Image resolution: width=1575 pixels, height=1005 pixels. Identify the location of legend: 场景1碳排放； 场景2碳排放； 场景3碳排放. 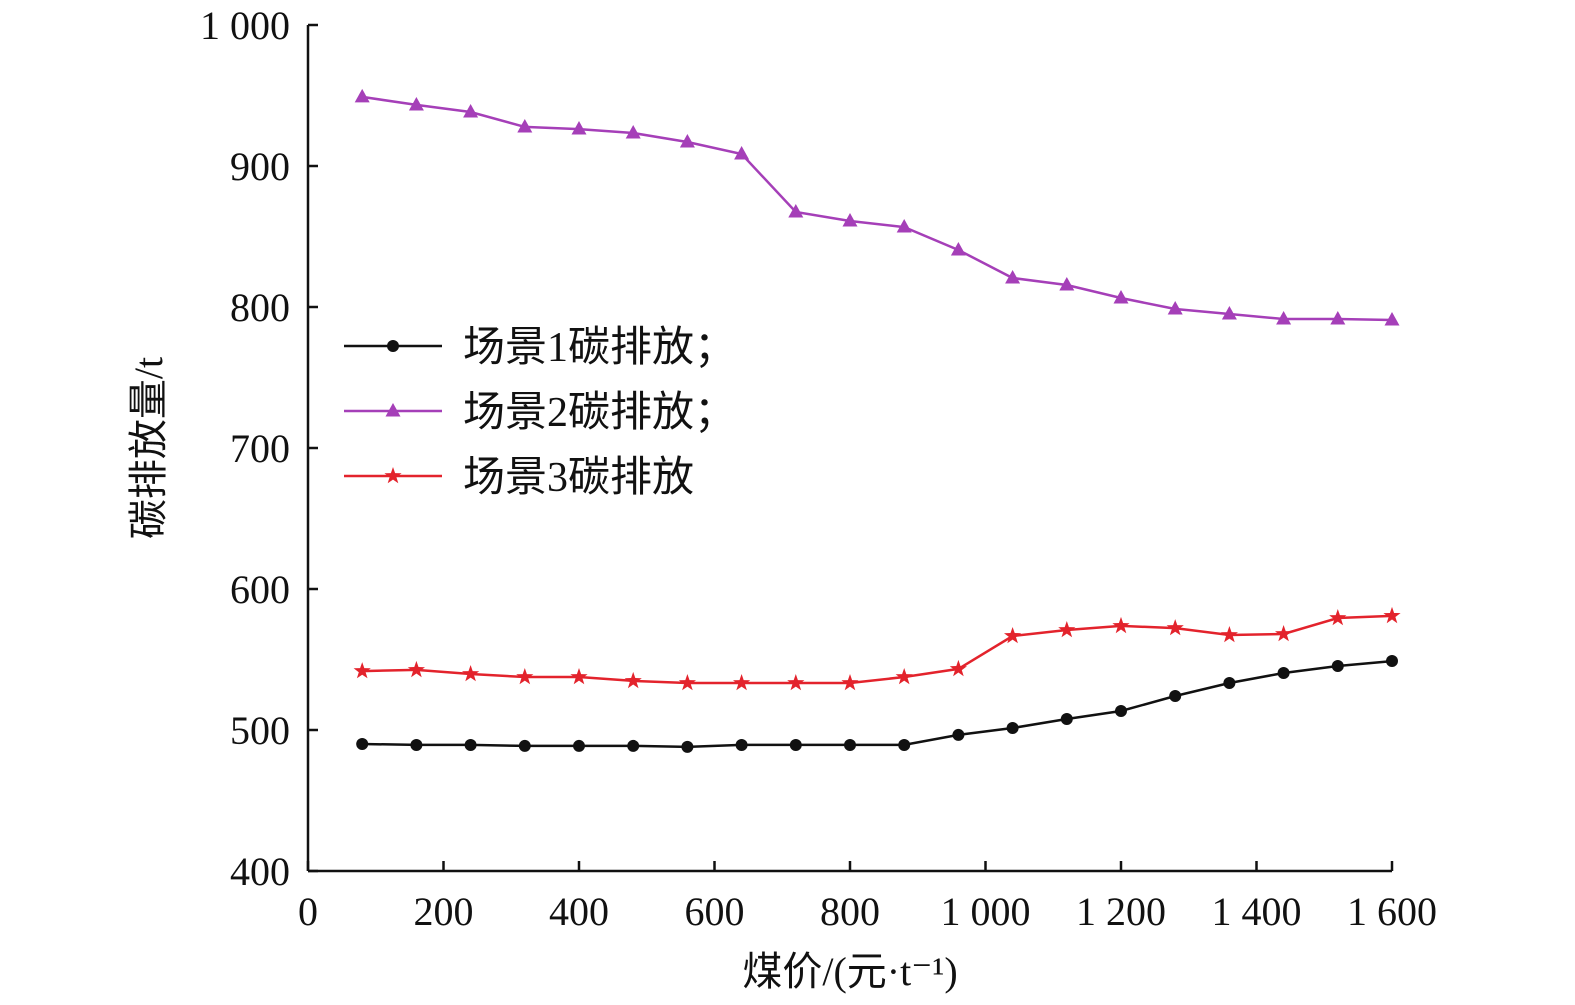
(540, 413).